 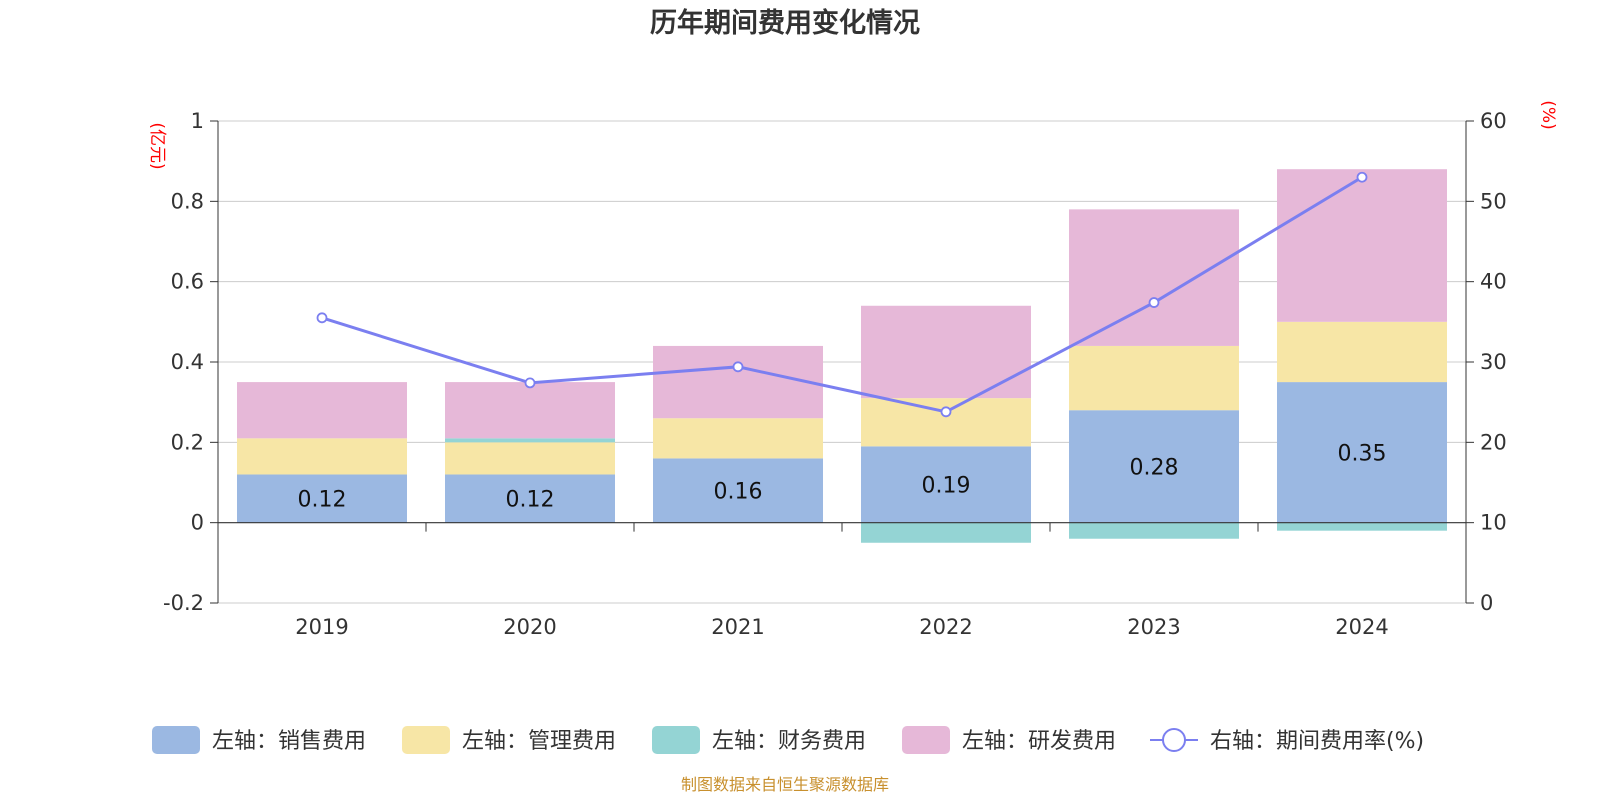 What do you see at coordinates (785, 23) in the screenshot?
I see `chart-title: 历年期间费用变化情况` at bounding box center [785, 23].